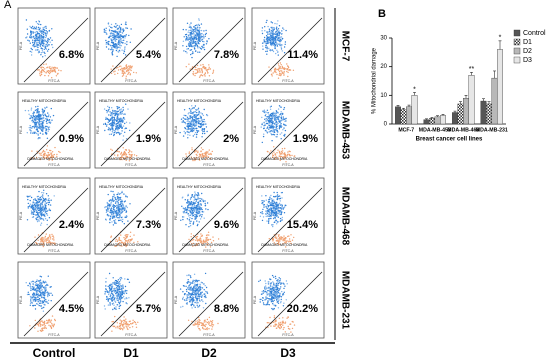  I want to click on gate-line, so click(56, 50).